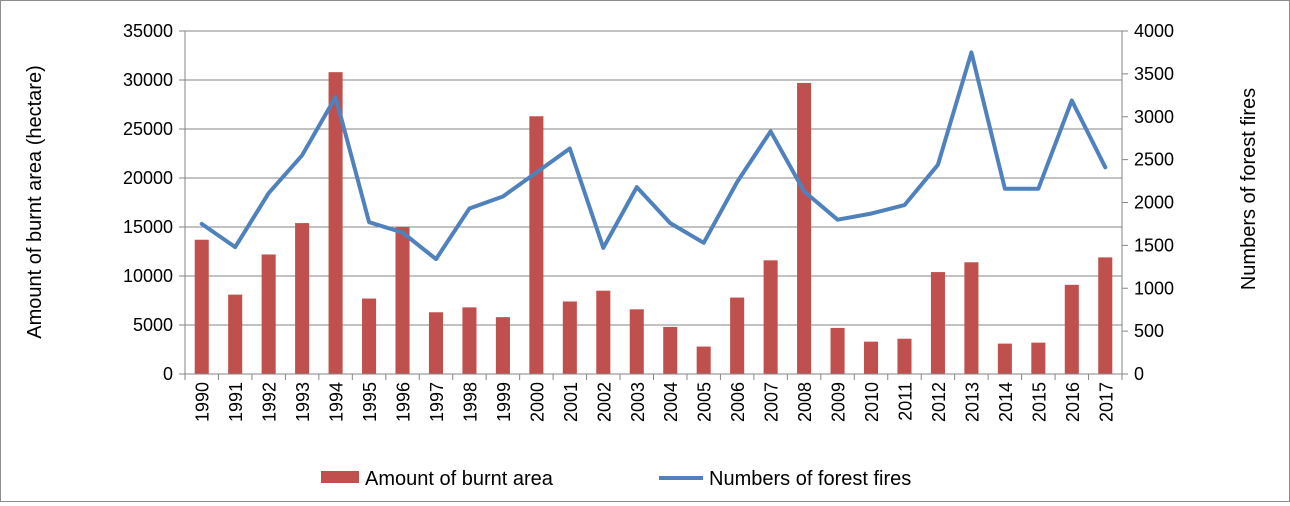  Describe the element at coordinates (905, 401) in the screenshot. I see `x-tick-label: 2011` at that location.